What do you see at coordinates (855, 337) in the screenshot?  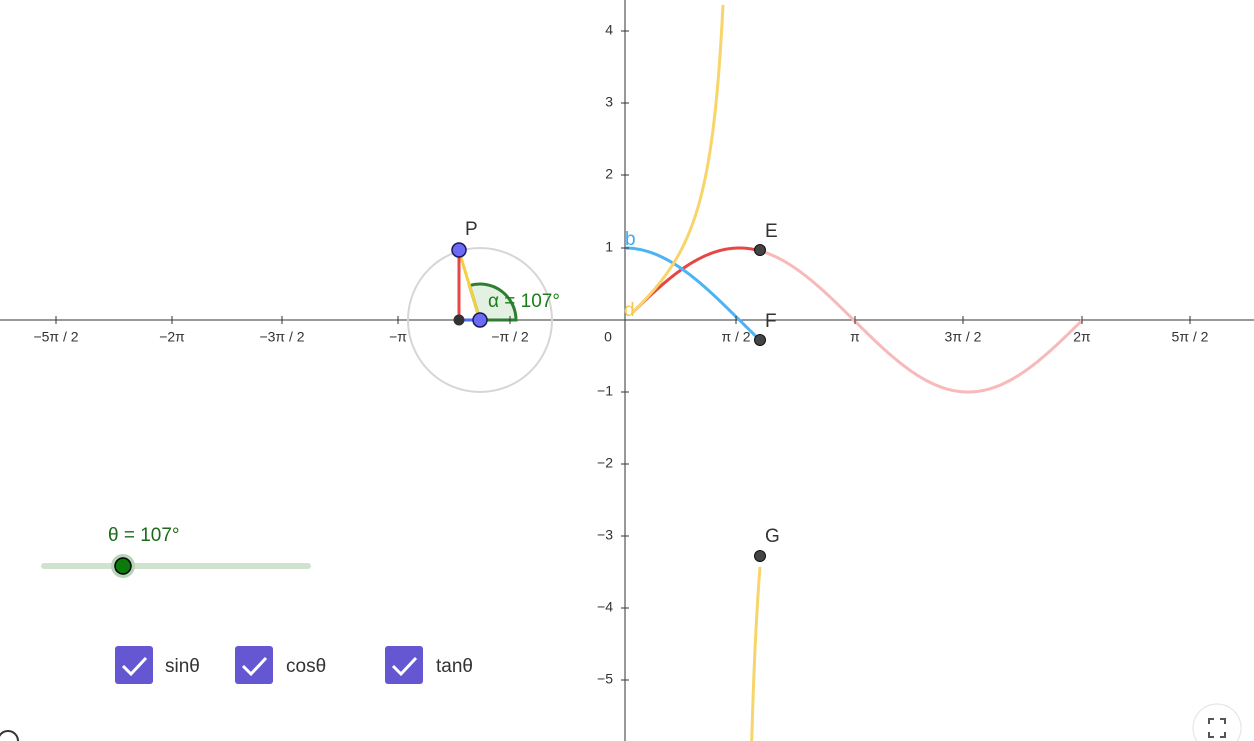 I see `x-tick-label: π` at bounding box center [855, 337].